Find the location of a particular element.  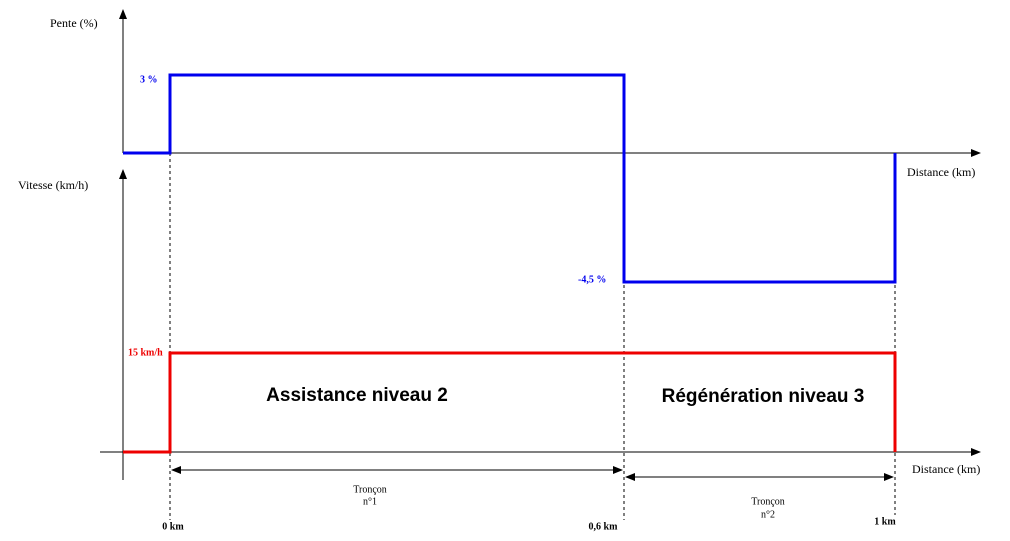

speed-curve is located at coordinates (510, 402).